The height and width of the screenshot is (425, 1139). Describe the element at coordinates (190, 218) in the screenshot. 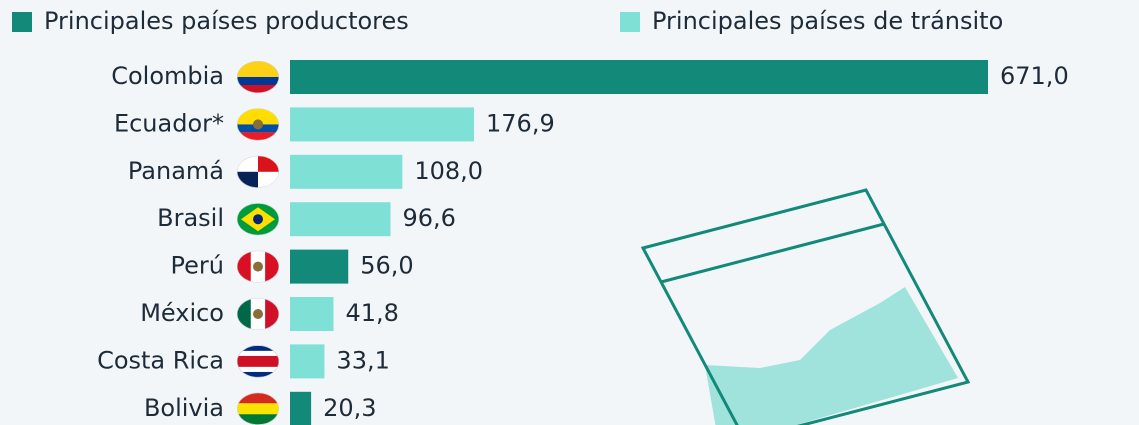

I see `category-label: Brasil` at that location.